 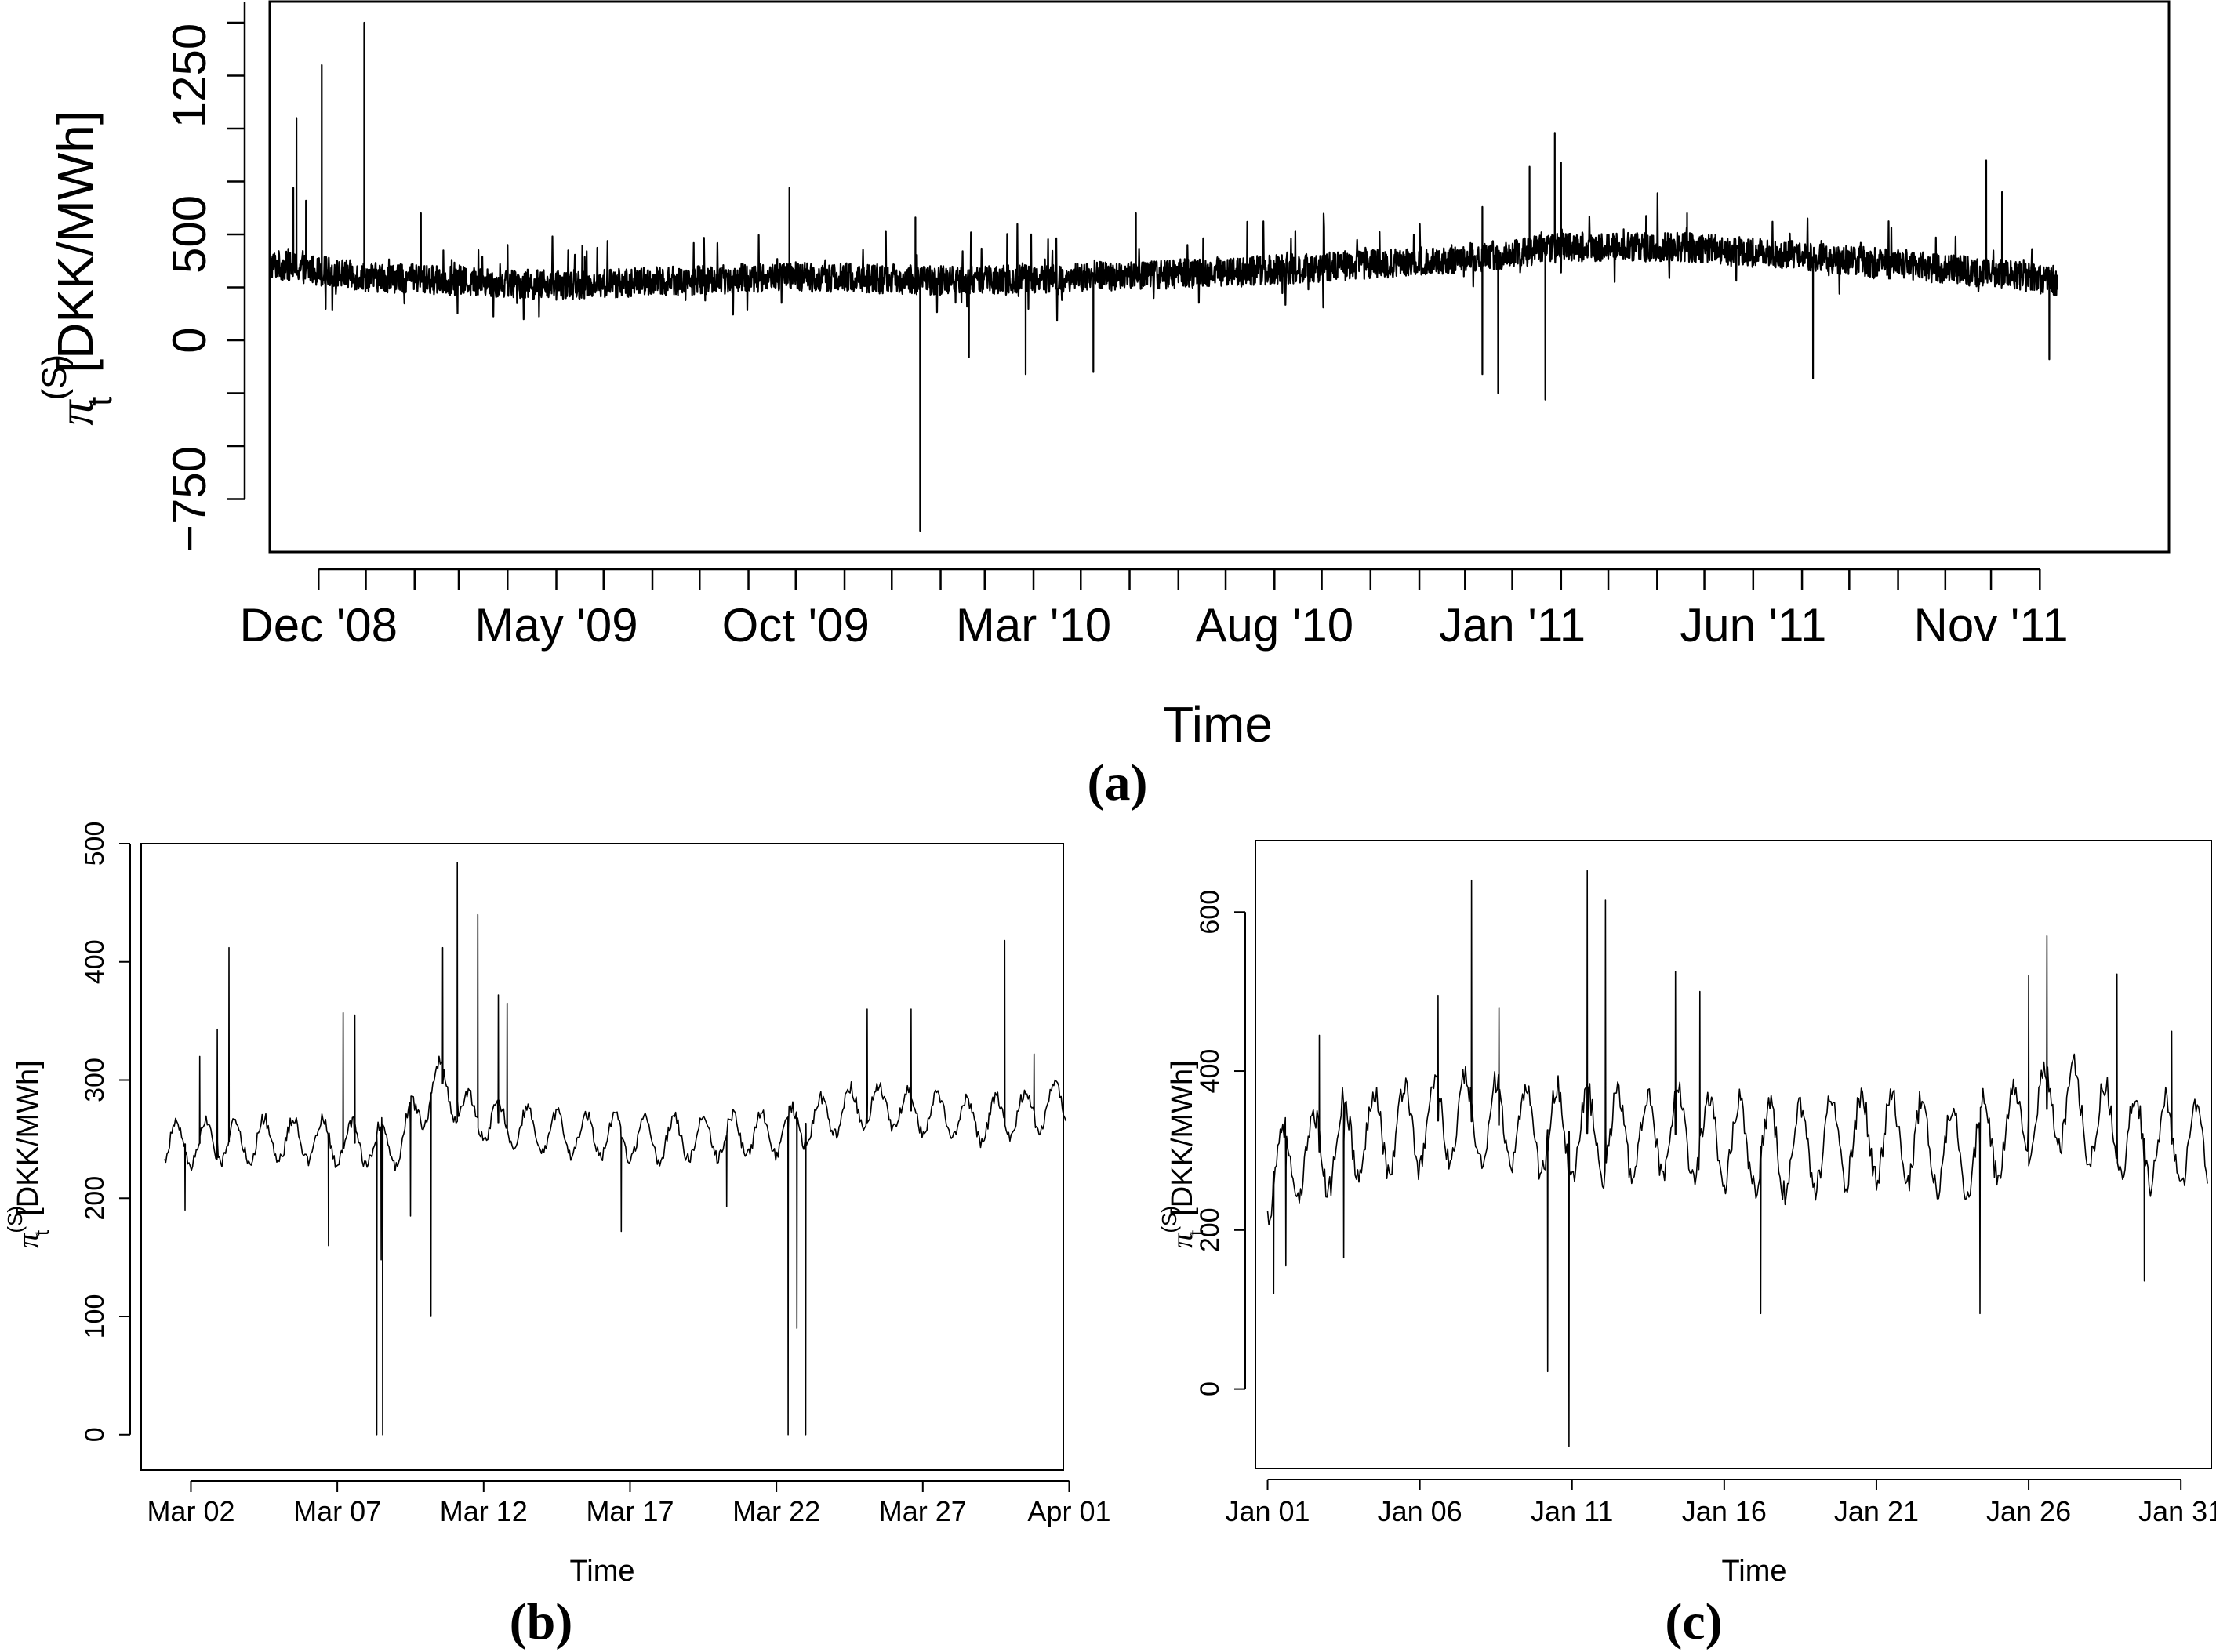 What do you see at coordinates (28, 1137) in the screenshot?
I see `panel-b-ylabel-unit: [DKK/MWh]` at bounding box center [28, 1137].